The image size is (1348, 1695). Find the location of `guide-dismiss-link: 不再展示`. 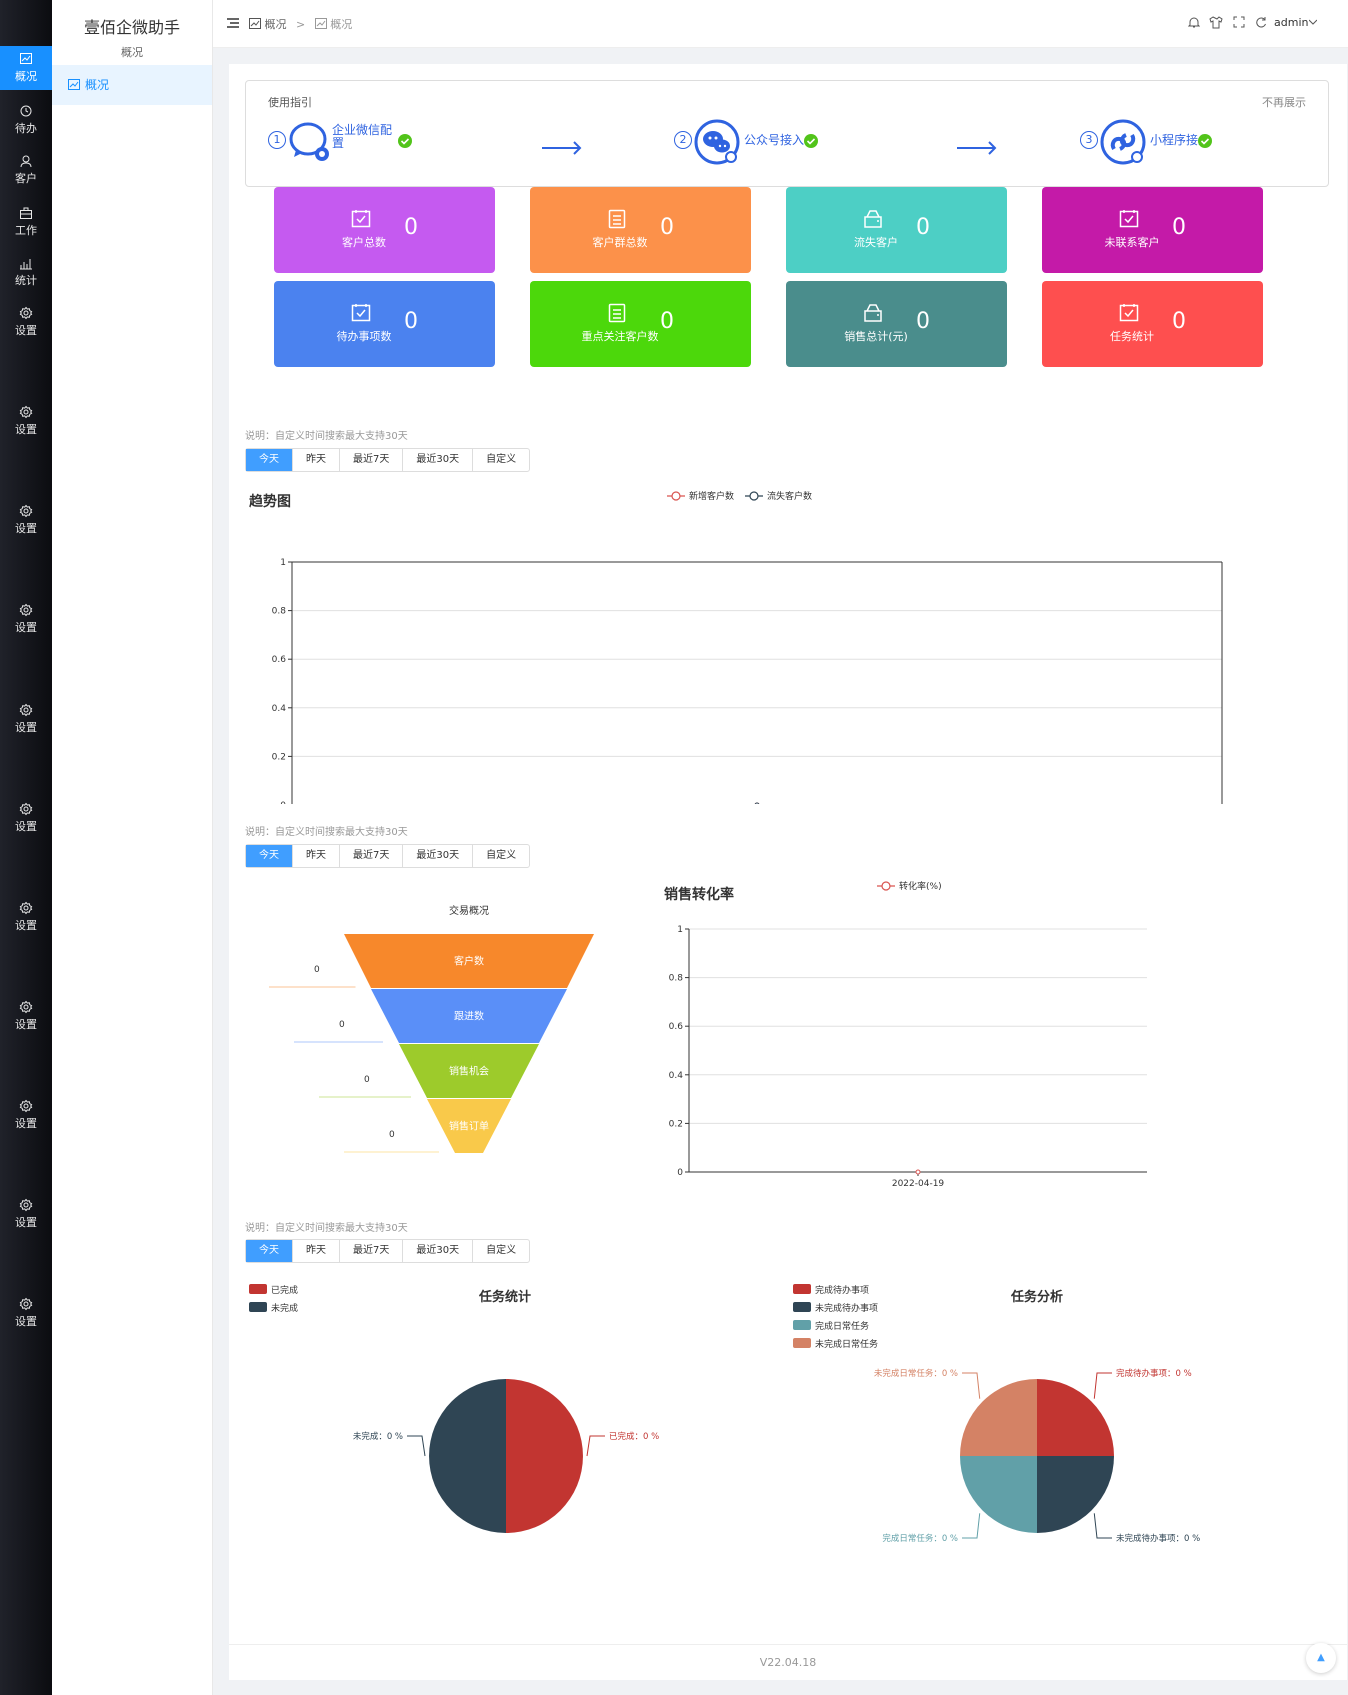

guide-dismiss-link: 不再展示 is located at coordinates (1284, 102).